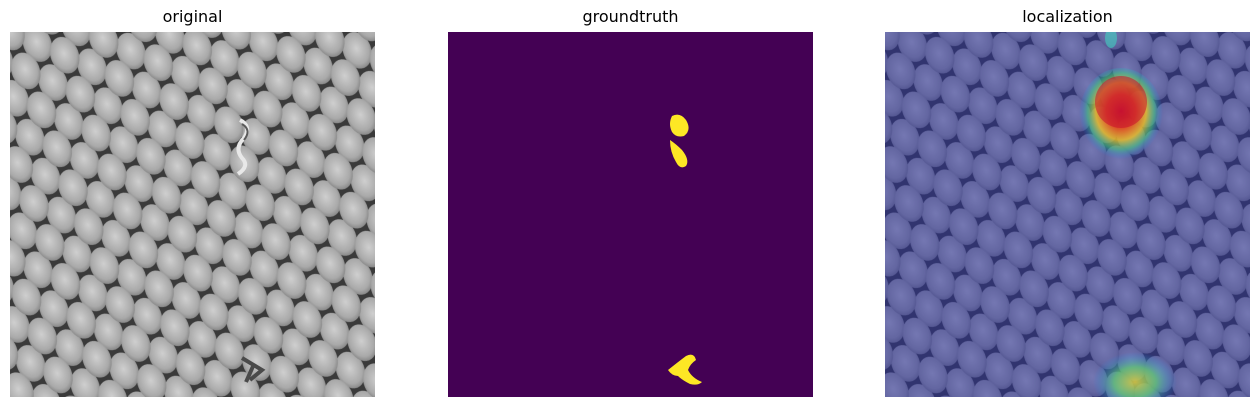 This screenshot has width=1260, height=407. What do you see at coordinates (1135, 374) in the screenshot?
I see `heat-region-bottom` at bounding box center [1135, 374].